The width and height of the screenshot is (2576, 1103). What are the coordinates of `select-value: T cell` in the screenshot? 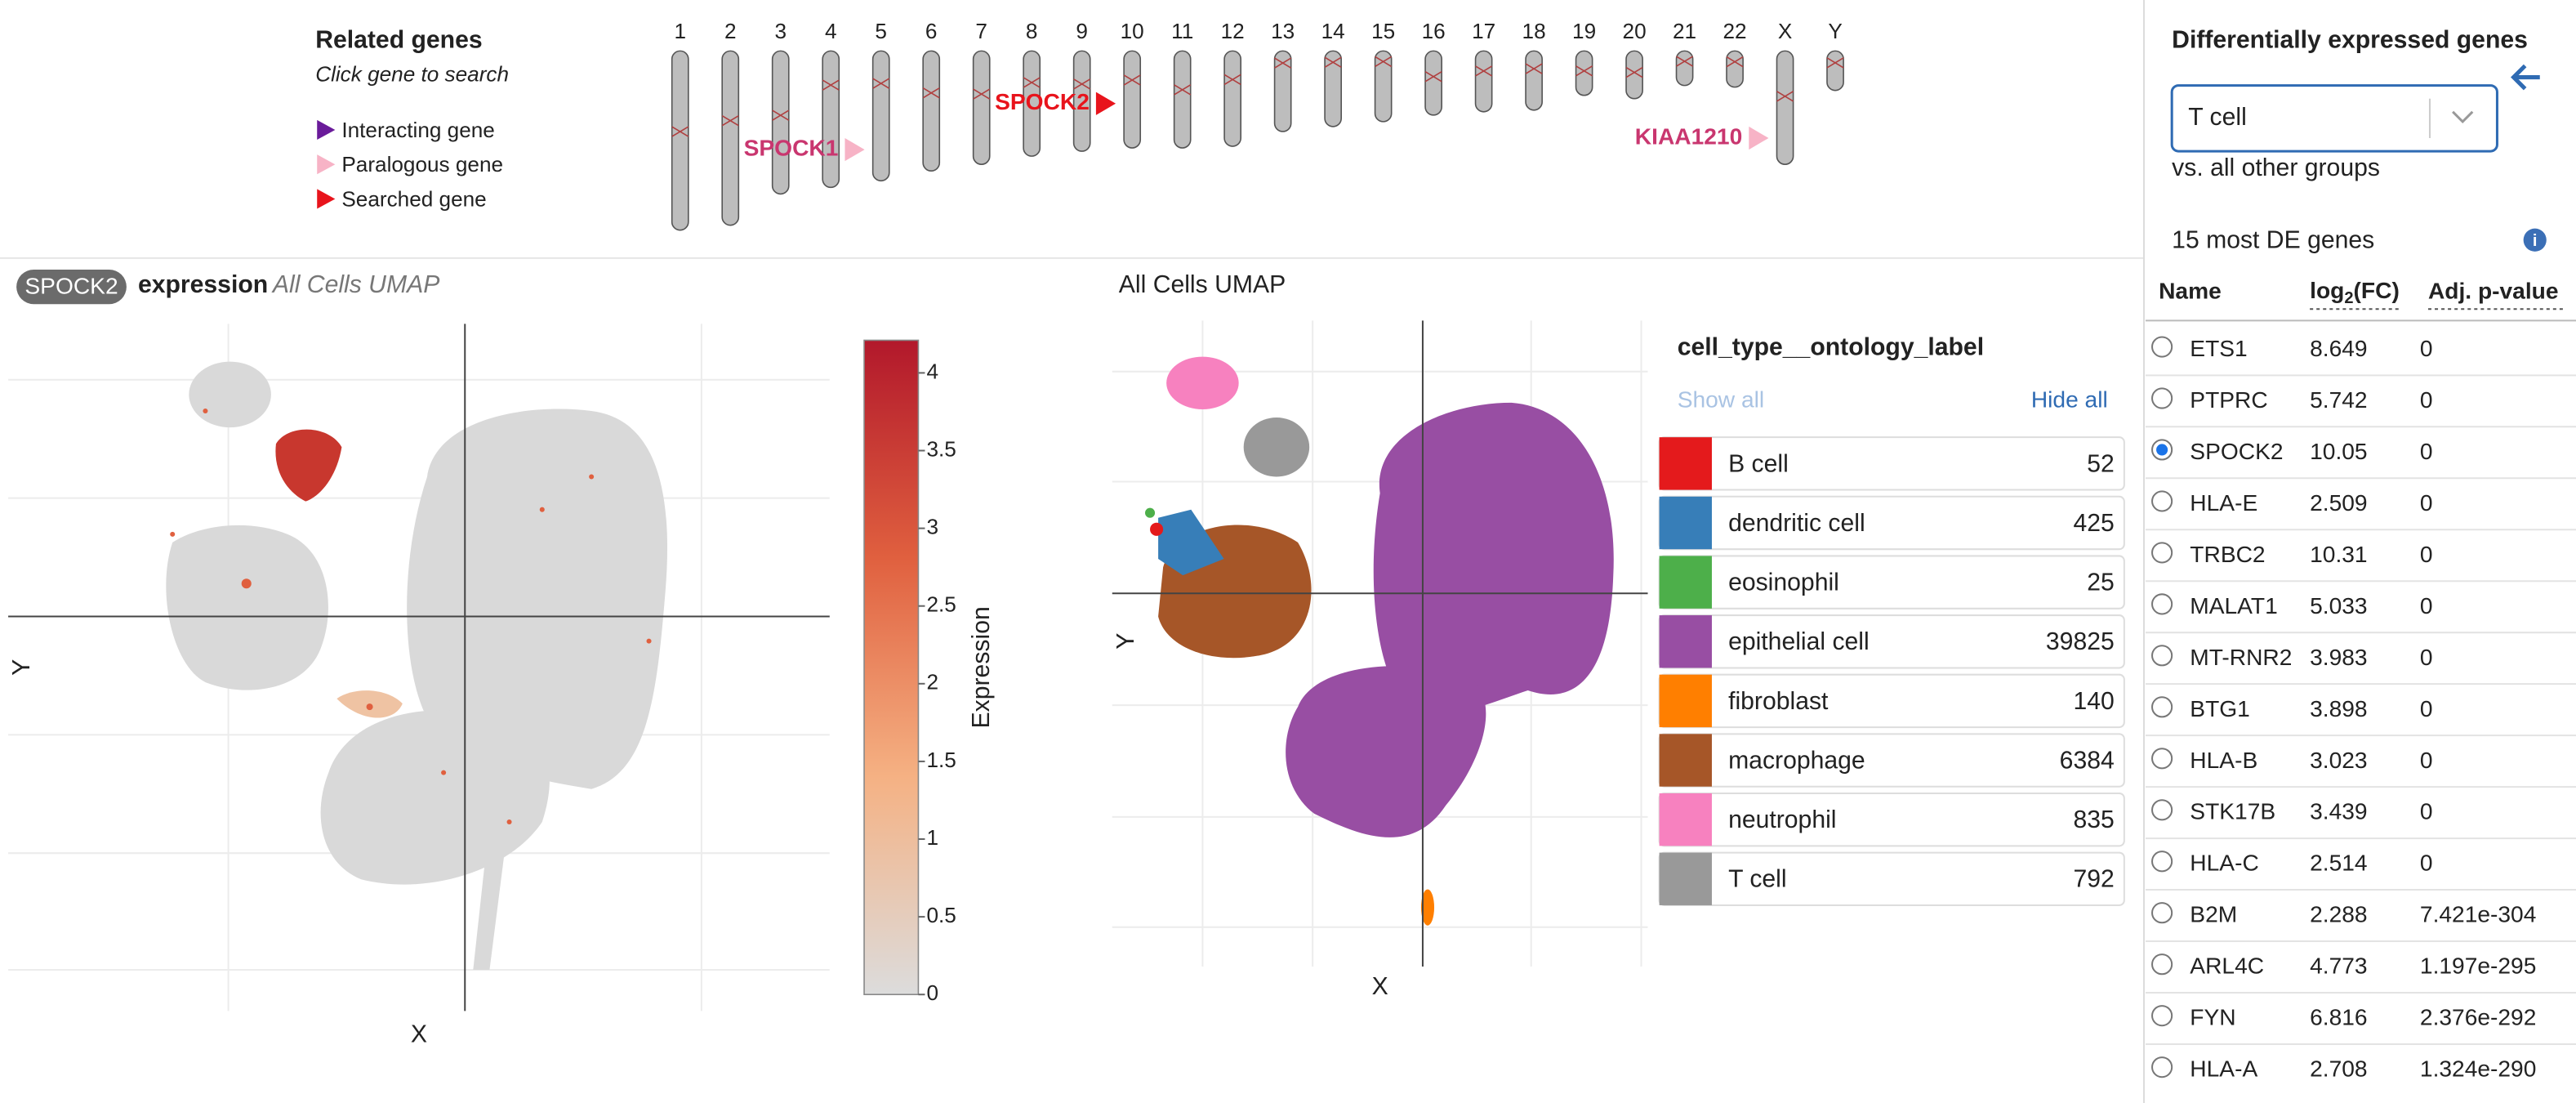 It's located at (2217, 117).